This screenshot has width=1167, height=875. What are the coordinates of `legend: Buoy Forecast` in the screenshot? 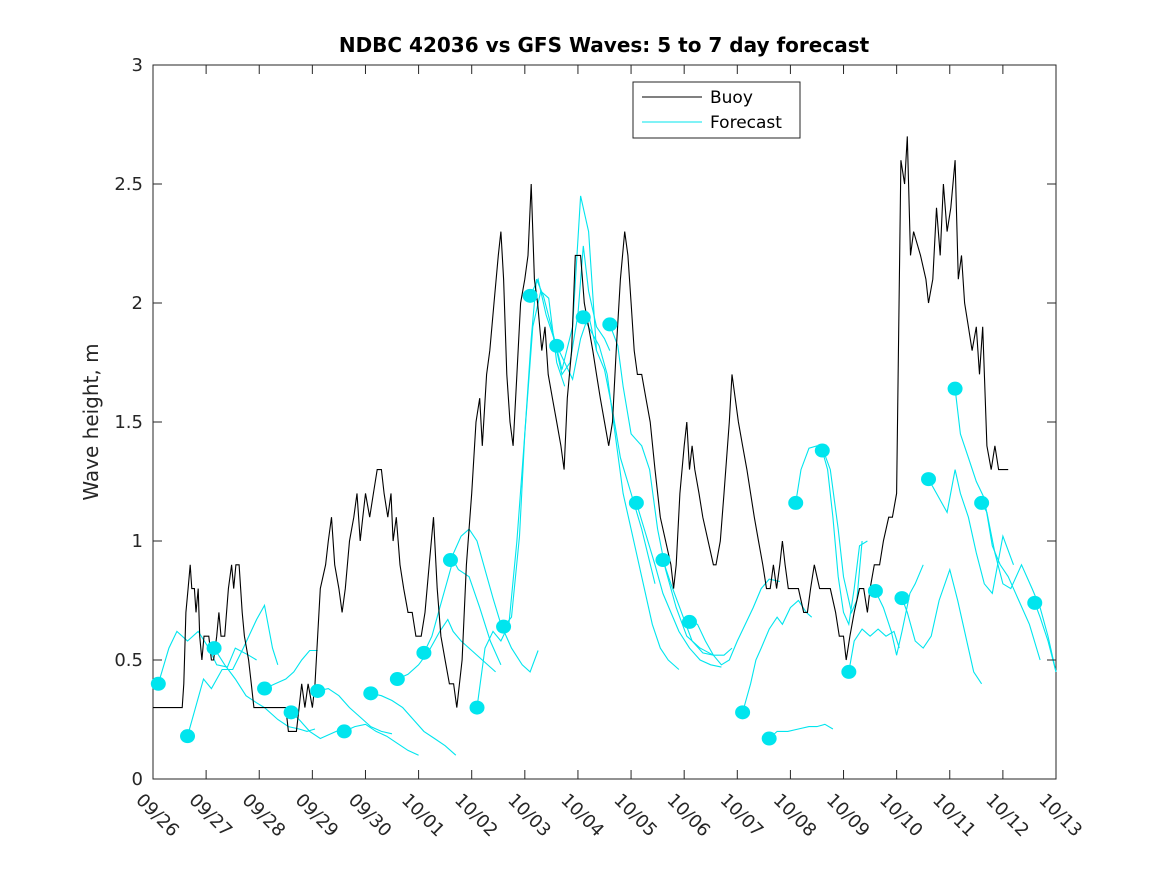 It's located at (716, 110).